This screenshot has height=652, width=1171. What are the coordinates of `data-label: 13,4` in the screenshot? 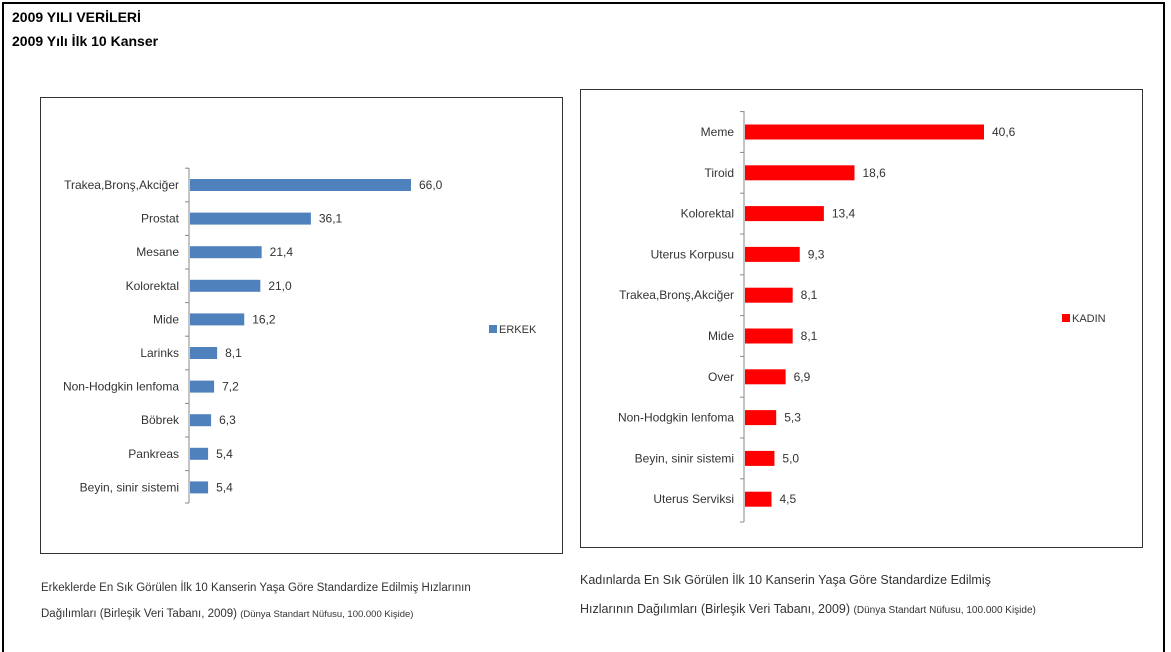 It's located at (844, 214).